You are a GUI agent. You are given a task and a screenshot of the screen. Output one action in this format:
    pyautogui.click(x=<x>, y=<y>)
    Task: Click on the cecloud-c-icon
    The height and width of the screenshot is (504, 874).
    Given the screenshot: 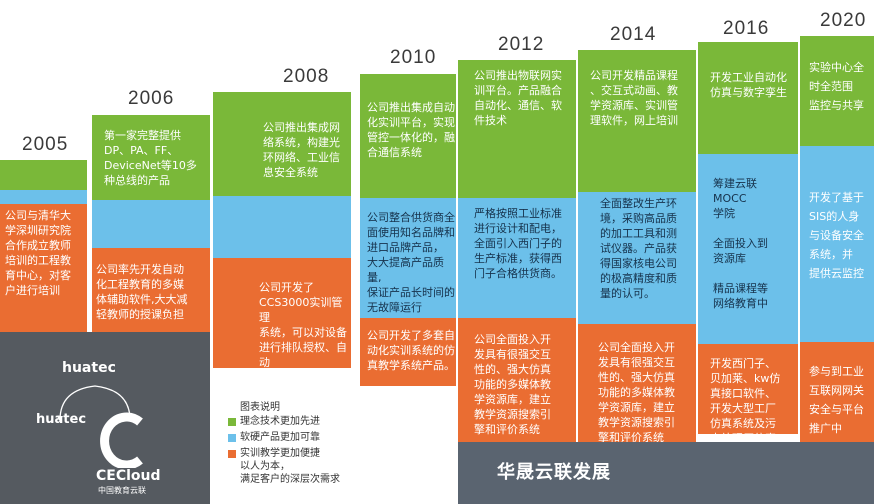 What is the action you would take?
    pyautogui.click(x=121, y=440)
    